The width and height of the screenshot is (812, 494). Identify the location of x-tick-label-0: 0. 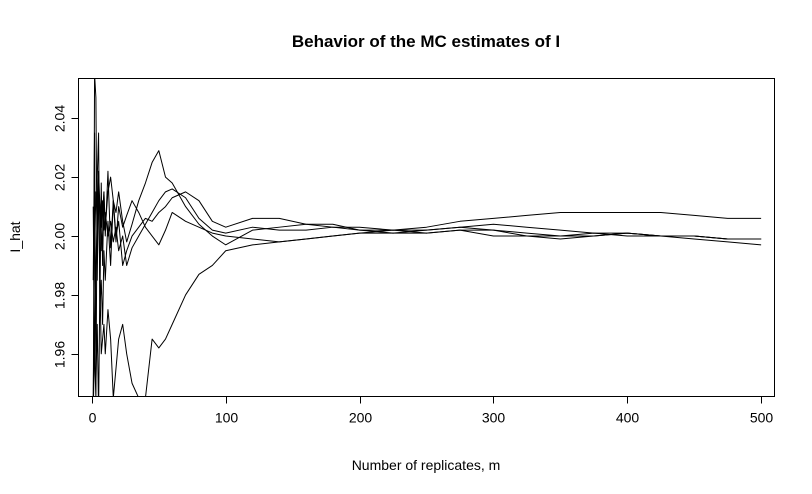
(93, 418).